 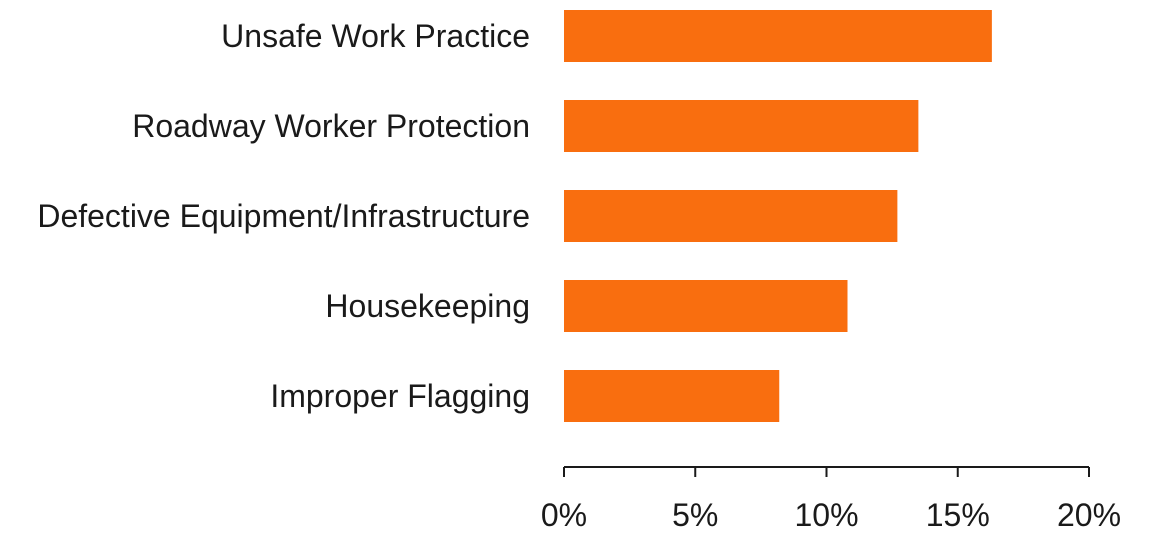 What do you see at coordinates (331, 126) in the screenshot?
I see `category-label-1: Roadway Worker Protection` at bounding box center [331, 126].